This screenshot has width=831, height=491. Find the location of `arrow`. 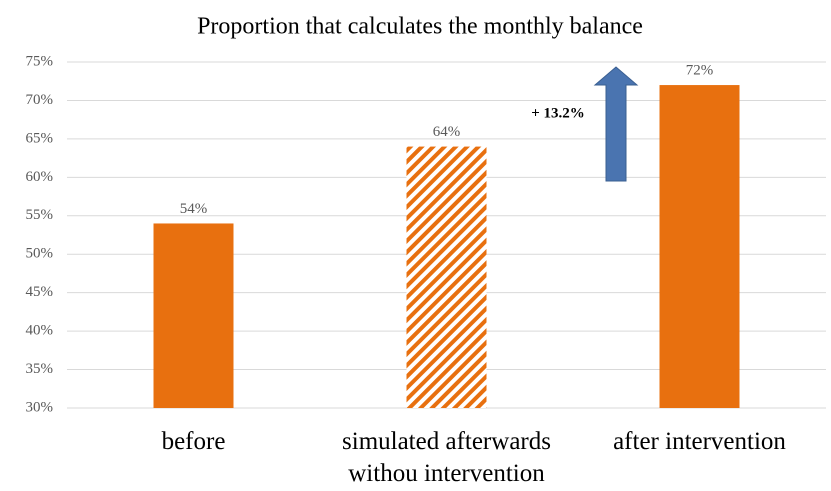

arrow is located at coordinates (616, 124).